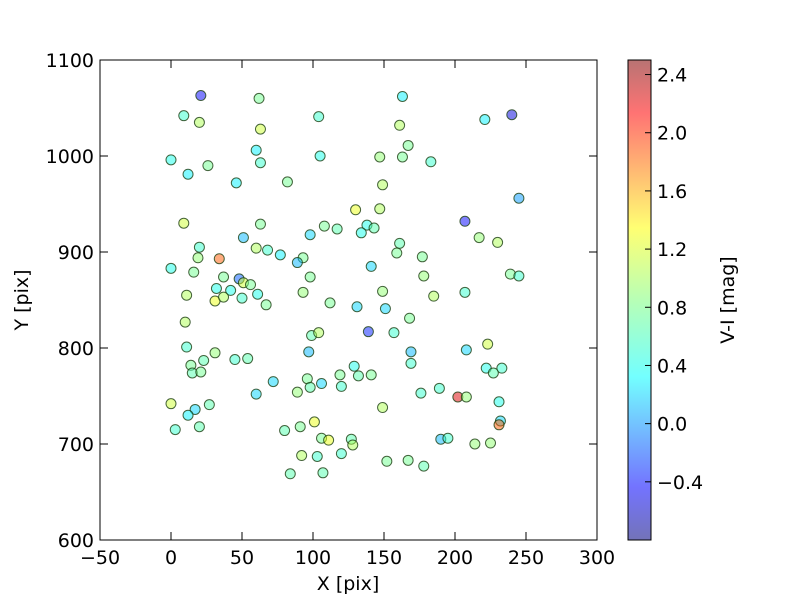 The width and height of the screenshot is (800, 605). What do you see at coordinates (100, 558) in the screenshot?
I see `x-tick-label: −50` at bounding box center [100, 558].